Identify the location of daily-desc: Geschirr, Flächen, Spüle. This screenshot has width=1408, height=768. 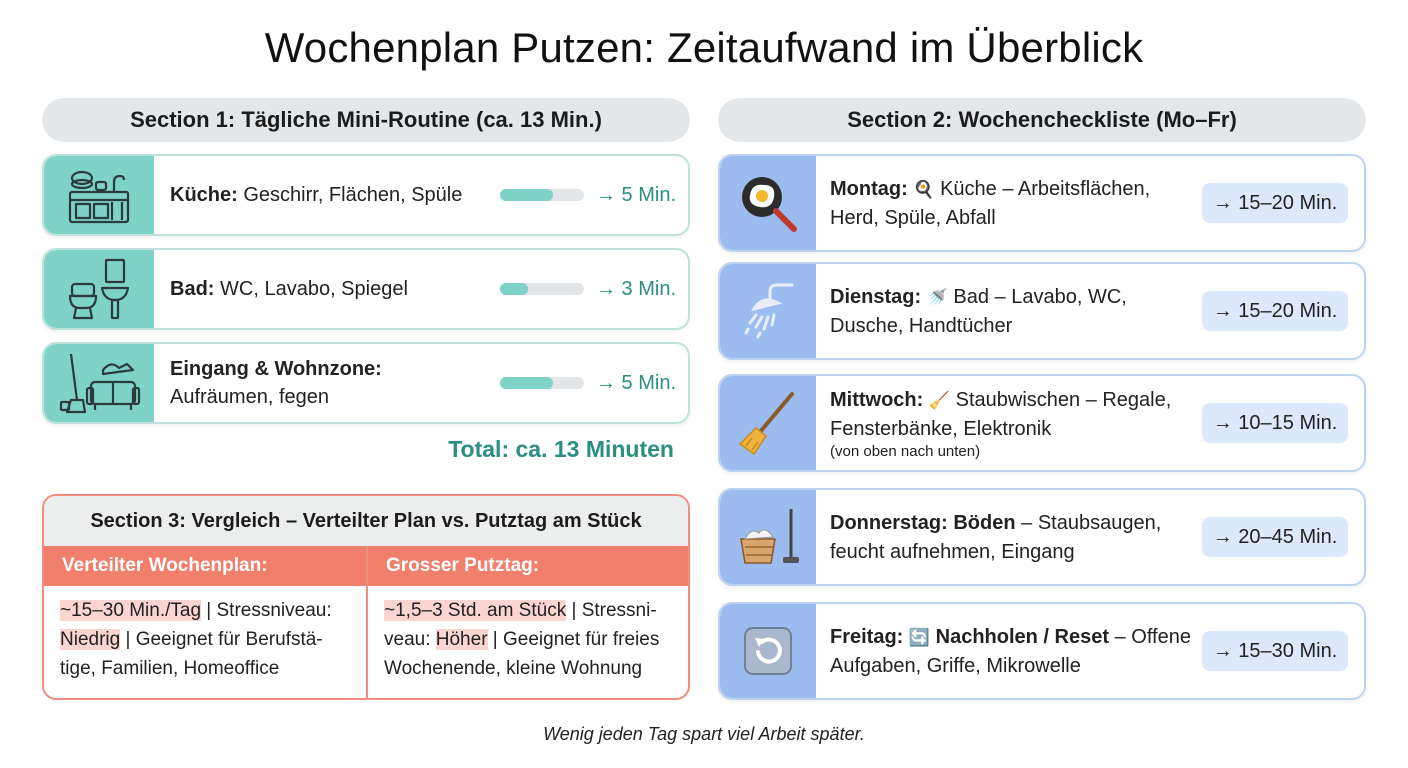
(353, 195).